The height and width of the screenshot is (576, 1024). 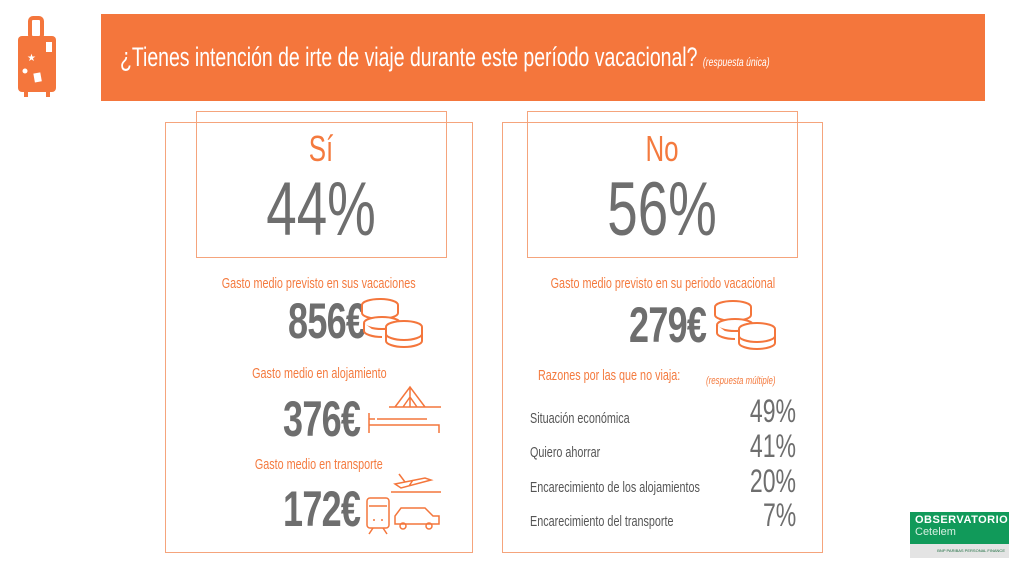 I want to click on yes-label: Sí, so click(x=321, y=148).